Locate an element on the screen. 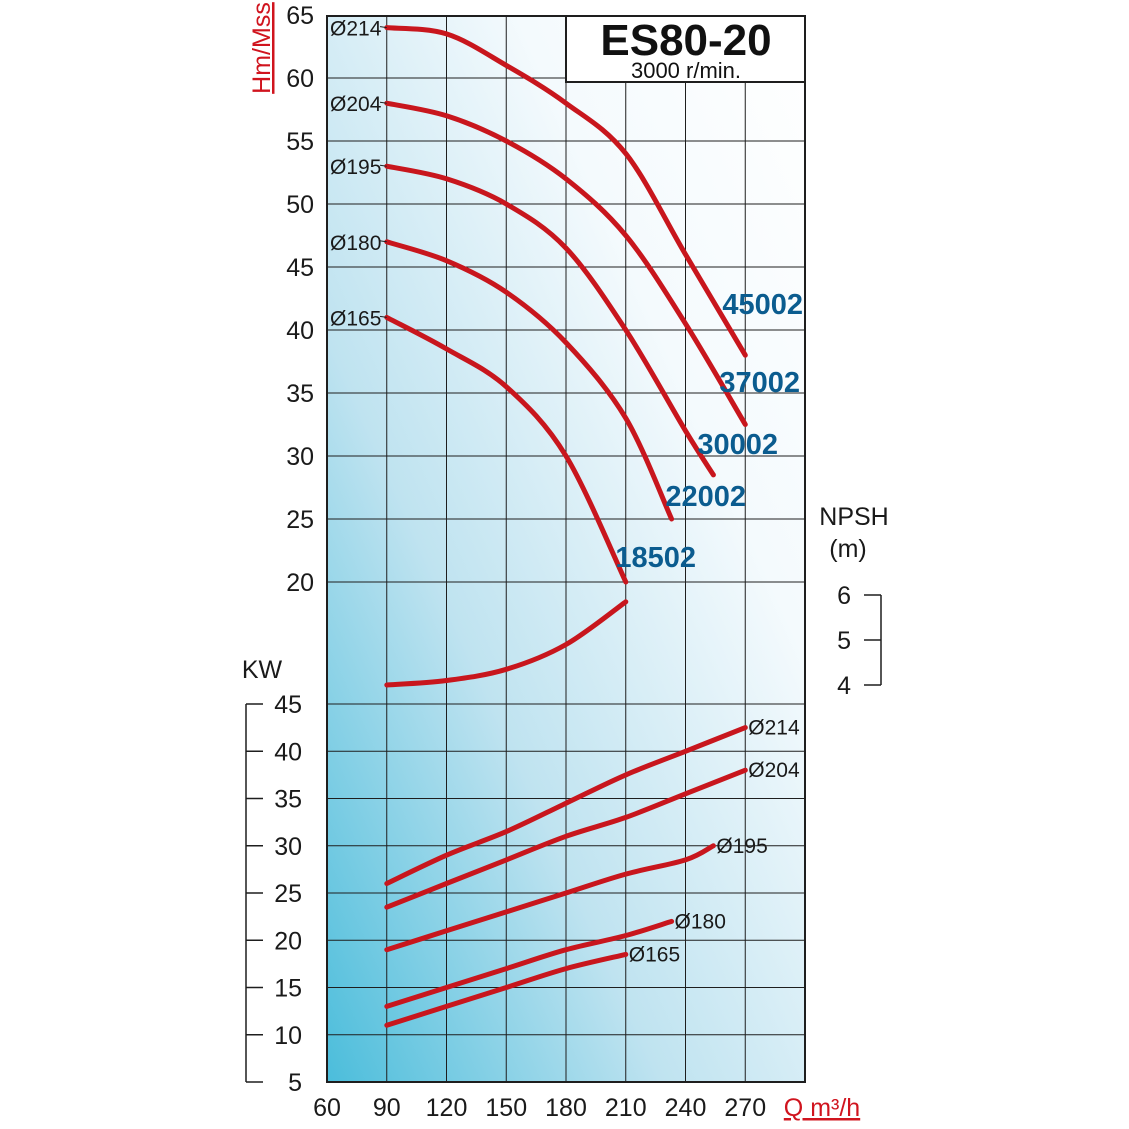 The width and height of the screenshot is (1129, 1129). head-tick-label: 55 is located at coordinates (300, 142).